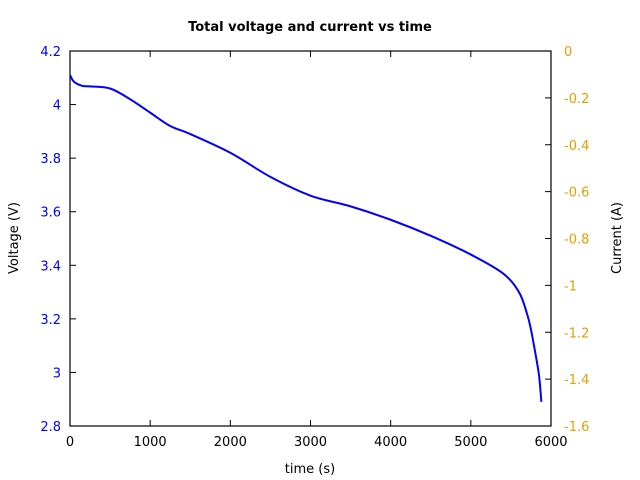 Image resolution: width=640 pixels, height=480 pixels. I want to click on y-tick-label-right: -0.6, so click(576, 193).